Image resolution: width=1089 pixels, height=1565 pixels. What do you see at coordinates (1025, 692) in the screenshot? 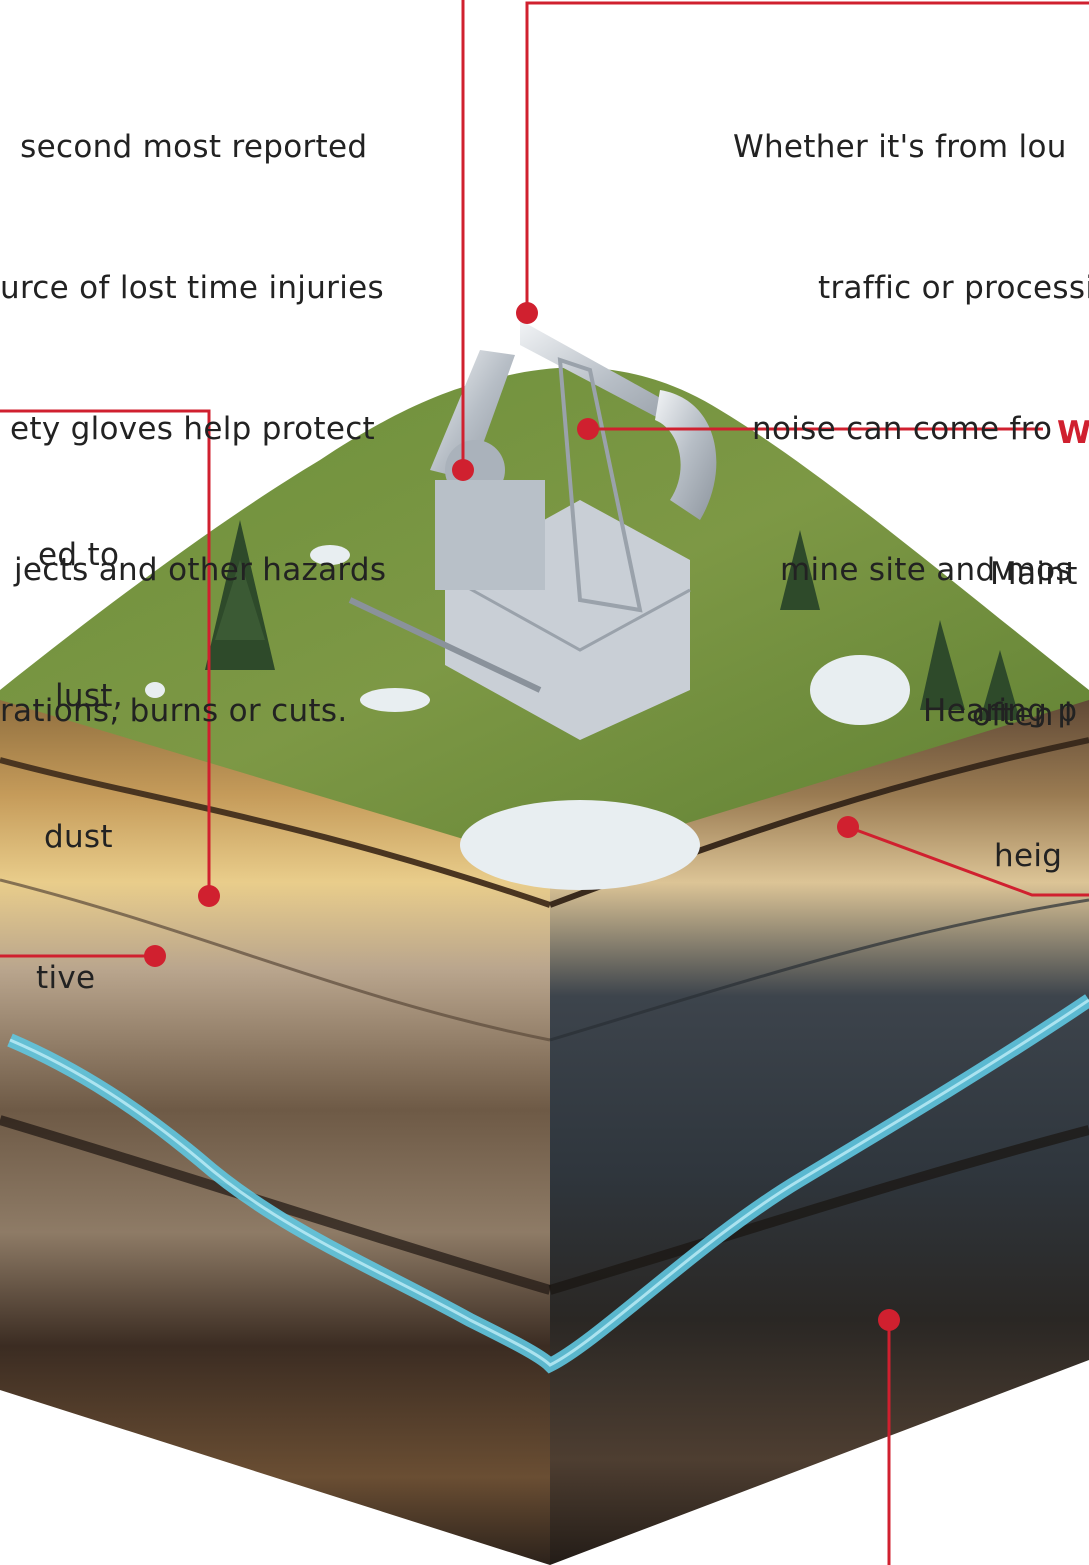
I see `heights-callout-text: Maint often l heig` at bounding box center [1025, 692].